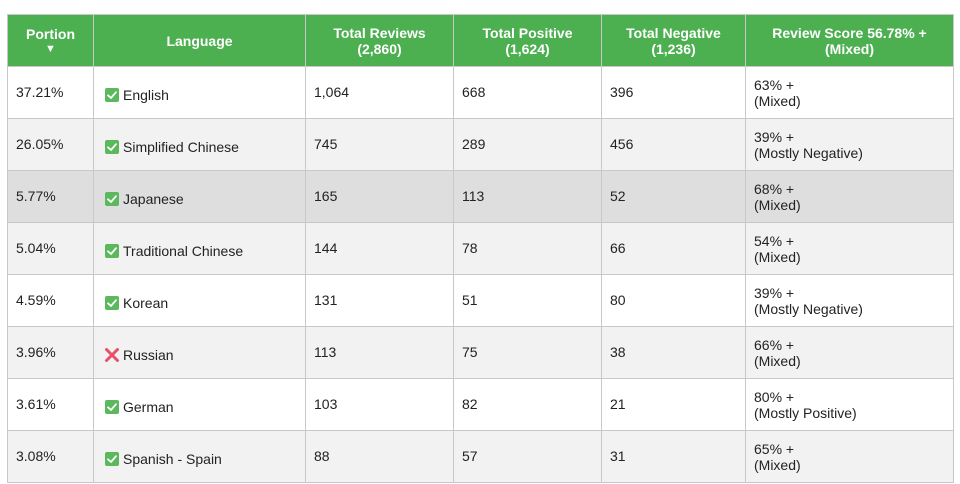  What do you see at coordinates (326, 403) in the screenshot?
I see `total-reviews-cell-value: 103` at bounding box center [326, 403].